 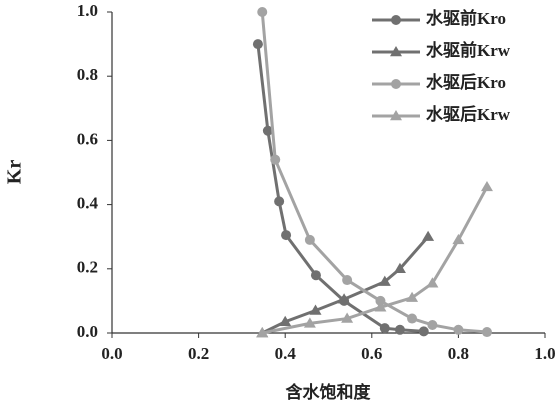 I want to click on x-tick-label: 0.0, so click(x=111, y=353).